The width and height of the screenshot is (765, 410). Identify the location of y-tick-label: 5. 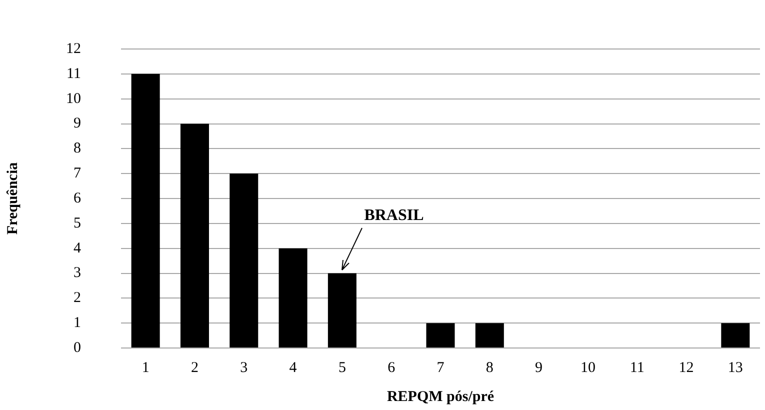
(77, 223).